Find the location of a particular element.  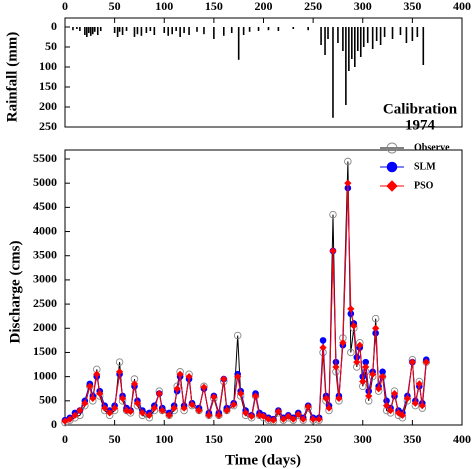

x-tick-label: 150 is located at coordinates (214, 439).